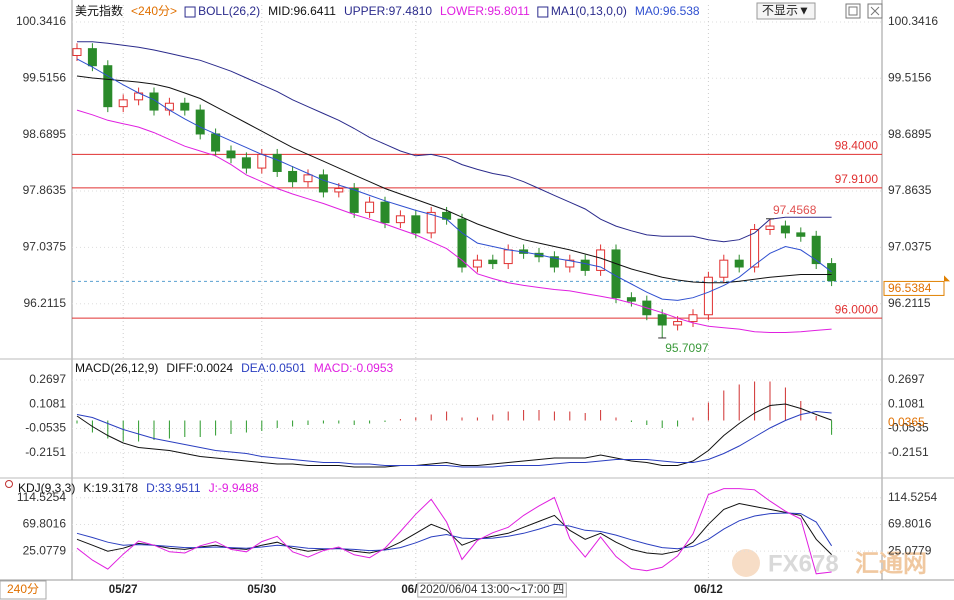 The image size is (954, 600). Describe the element at coordinates (910, 134) in the screenshot. I see `y-tick-label: 98.6895` at that location.